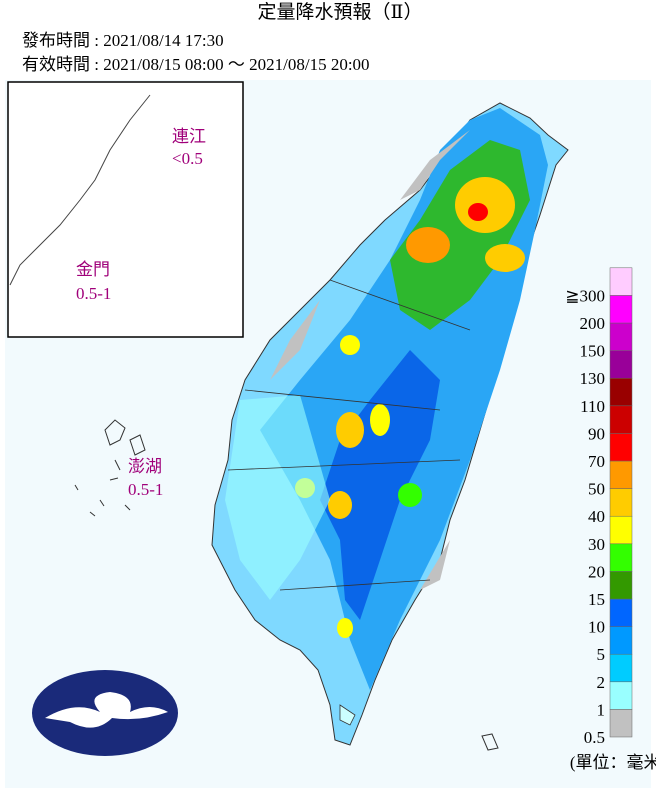  I want to click on inset-box, so click(125, 209).